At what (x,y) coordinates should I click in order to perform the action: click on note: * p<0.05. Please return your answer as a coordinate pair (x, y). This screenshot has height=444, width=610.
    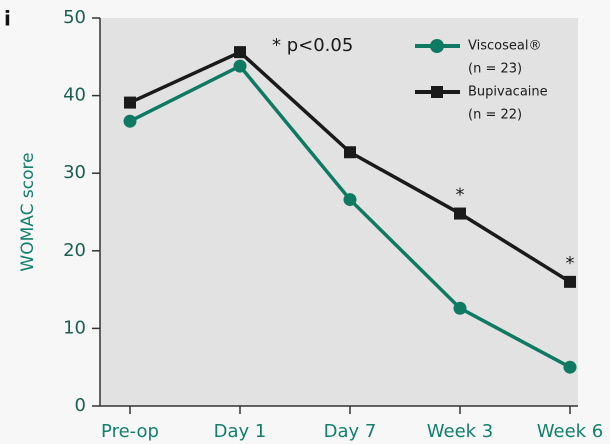
    Looking at the image, I should click on (312, 45).